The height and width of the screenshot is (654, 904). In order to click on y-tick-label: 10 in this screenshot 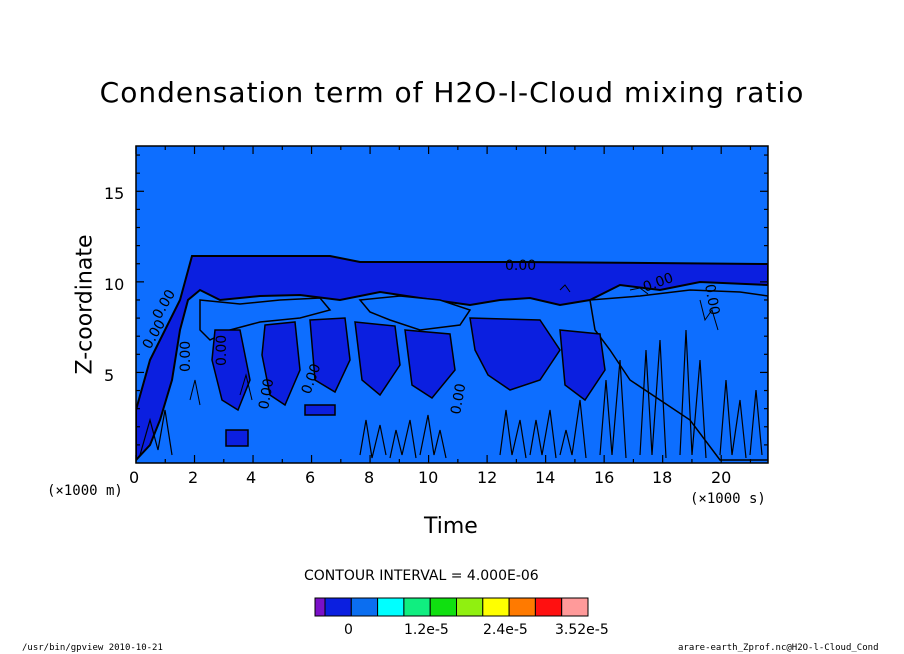, I will do `click(114, 284)`.